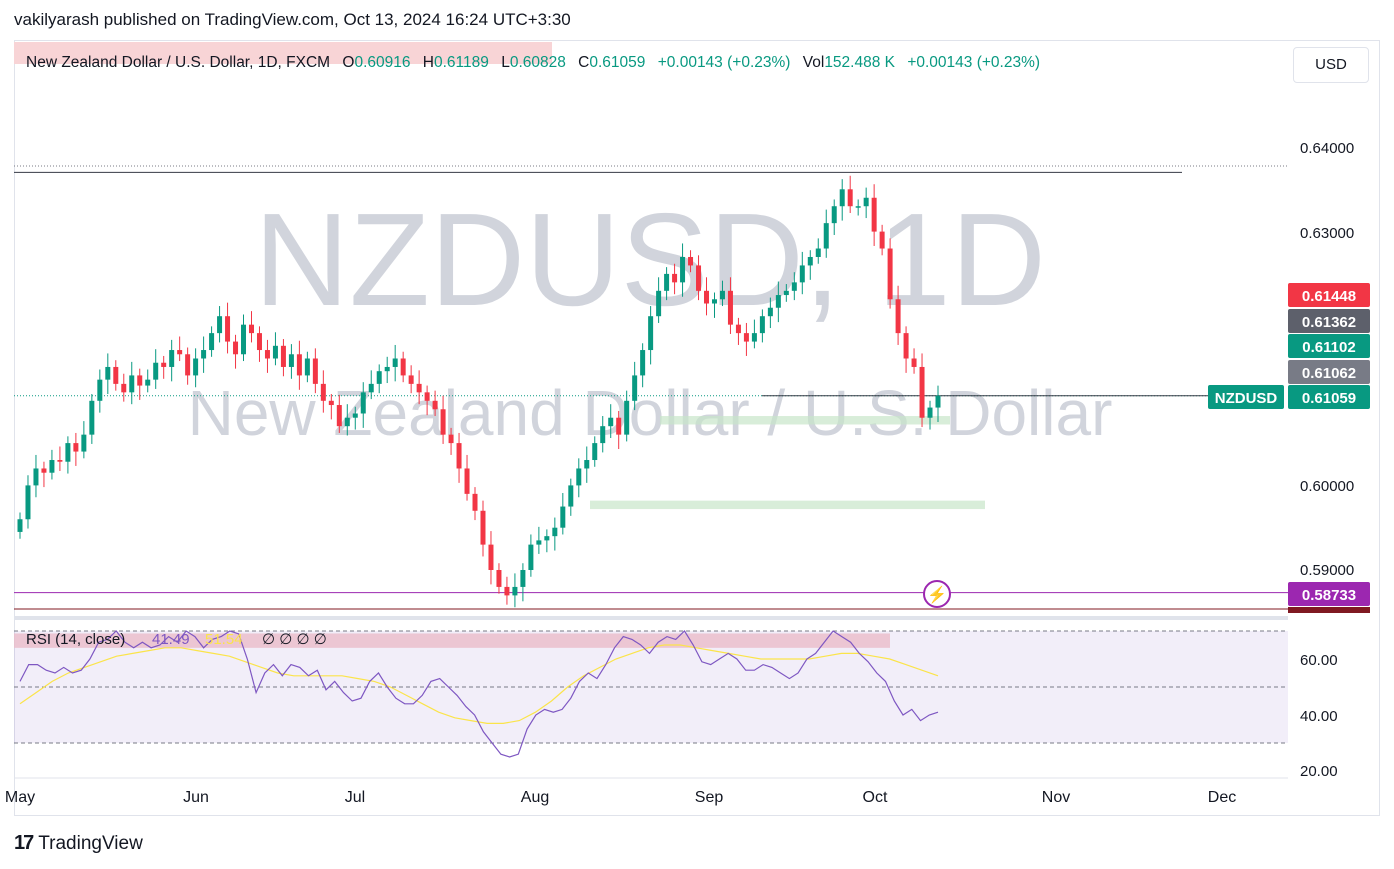 Image resolution: width=1394 pixels, height=869 pixels. Describe the element at coordinates (461, 62) in the screenshot. I see `high-value: 0.61189` at that location.